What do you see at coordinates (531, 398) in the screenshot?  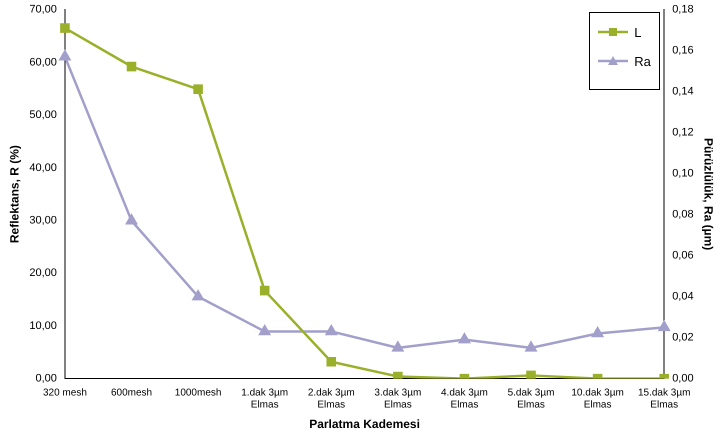 I see `x-tick-label: 5.dak 3µm Elmas` at bounding box center [531, 398].